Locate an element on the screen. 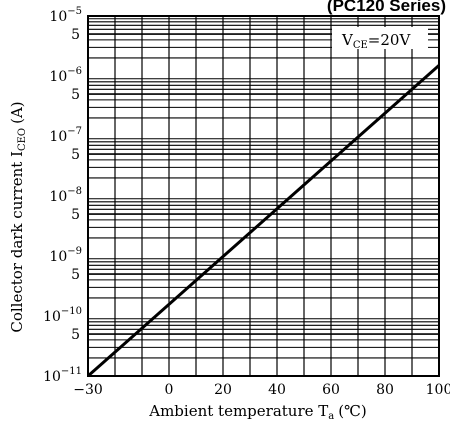  y-tick-labels: 10⁻⁵ 5 10⁻⁶ 5 10⁻⁷ 5 10⁻⁸ 5 10⁻⁹ 5 10⁻¹⁰ 5 10⁻¹¹ is located at coordinates (62, 195).